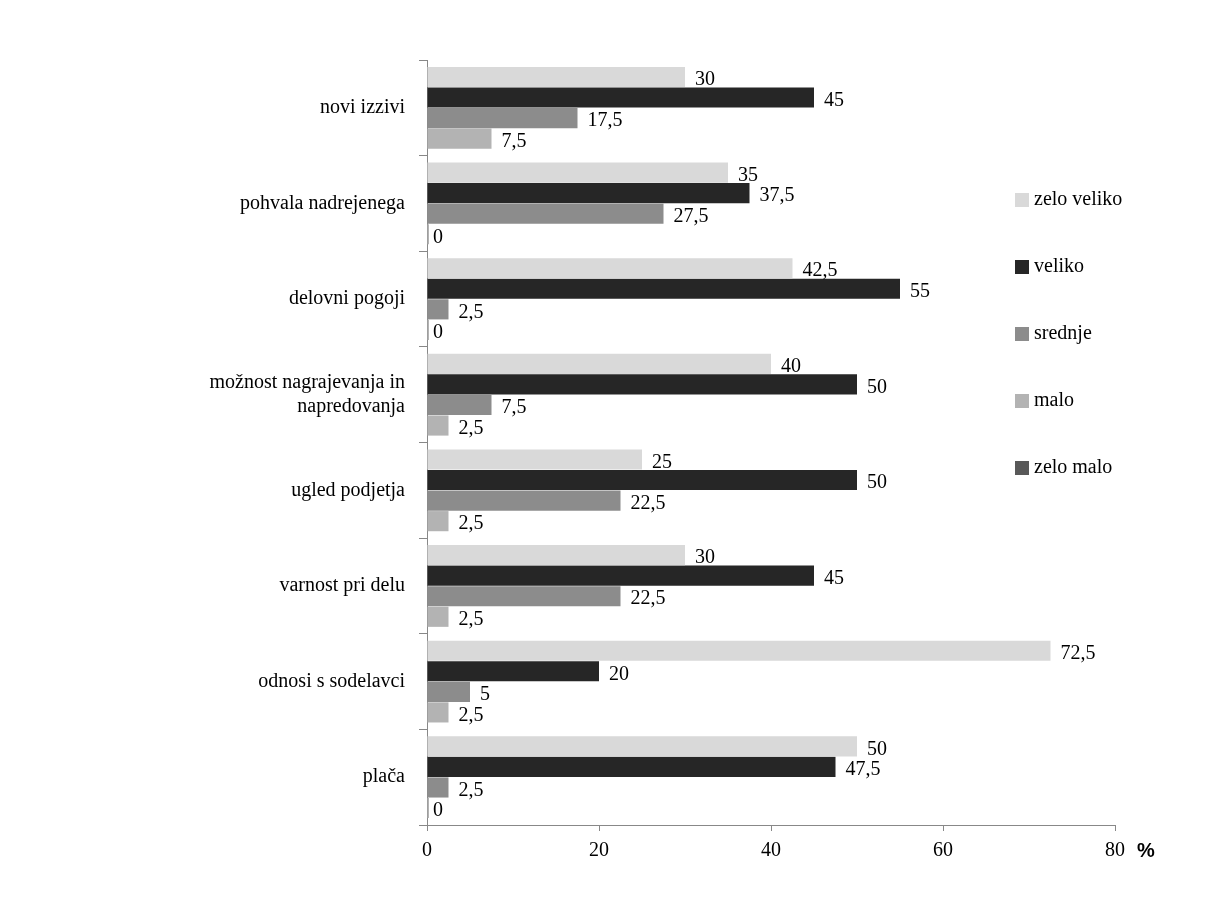 The height and width of the screenshot is (905, 1205). Describe the element at coordinates (384, 776) in the screenshot. I see `y-tick-label: plača` at that location.